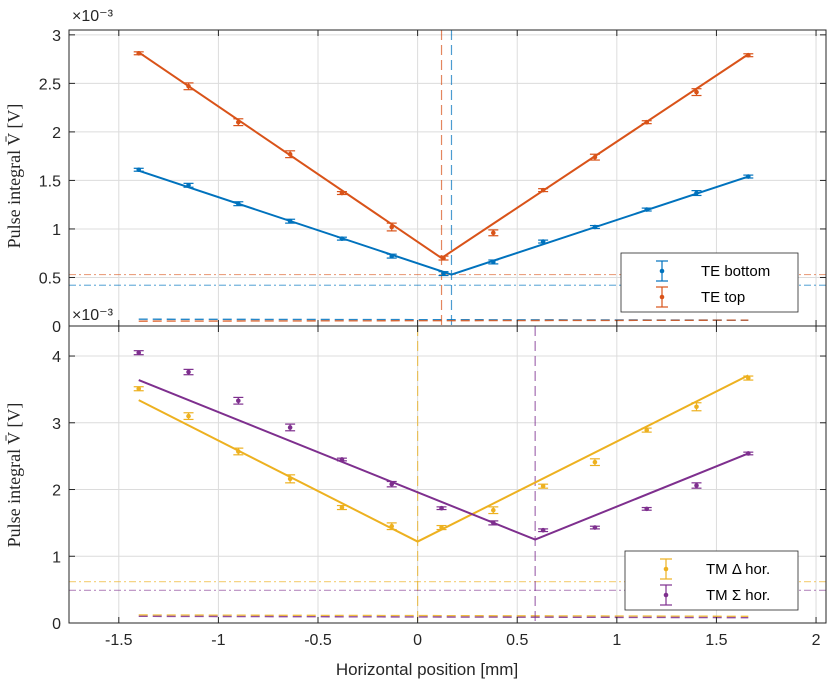 The image size is (830, 687). I want to click on legend-label-te-bottom: TE bottom, so click(735, 271).